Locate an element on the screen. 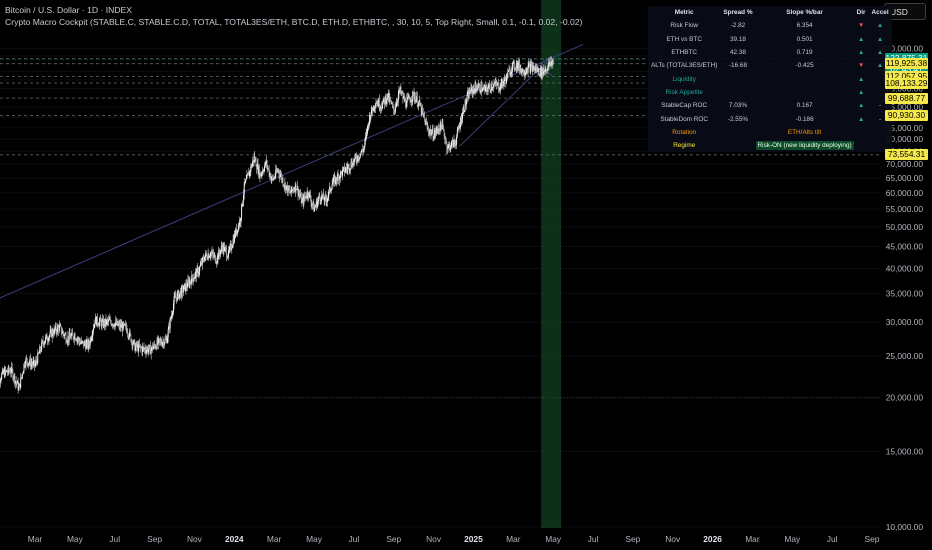 The image size is (932, 550). currency-button: USD is located at coordinates (905, 11).